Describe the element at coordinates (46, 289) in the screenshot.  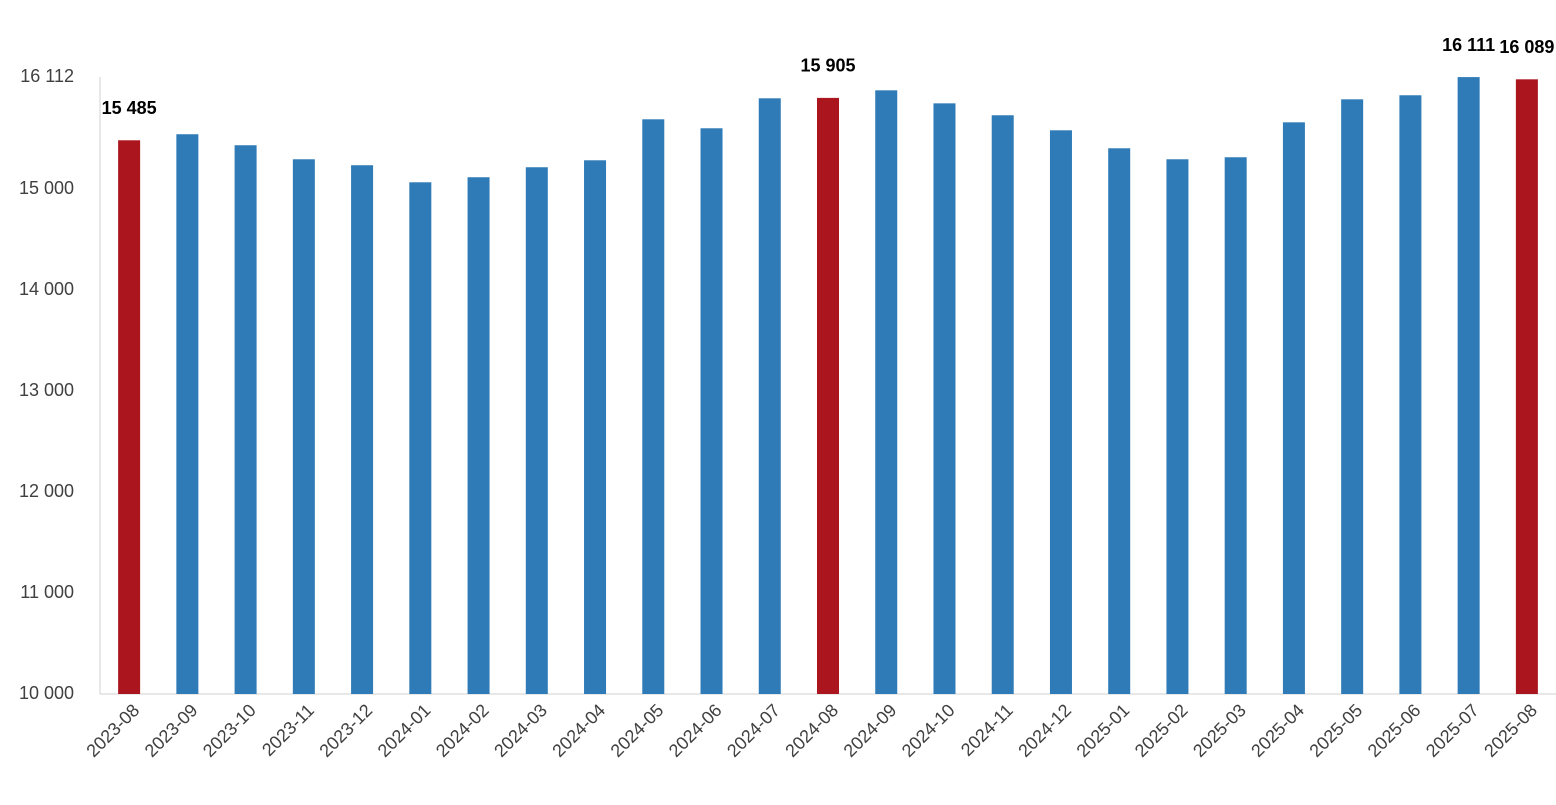
I see `y-tick-label: 14 000` at that location.